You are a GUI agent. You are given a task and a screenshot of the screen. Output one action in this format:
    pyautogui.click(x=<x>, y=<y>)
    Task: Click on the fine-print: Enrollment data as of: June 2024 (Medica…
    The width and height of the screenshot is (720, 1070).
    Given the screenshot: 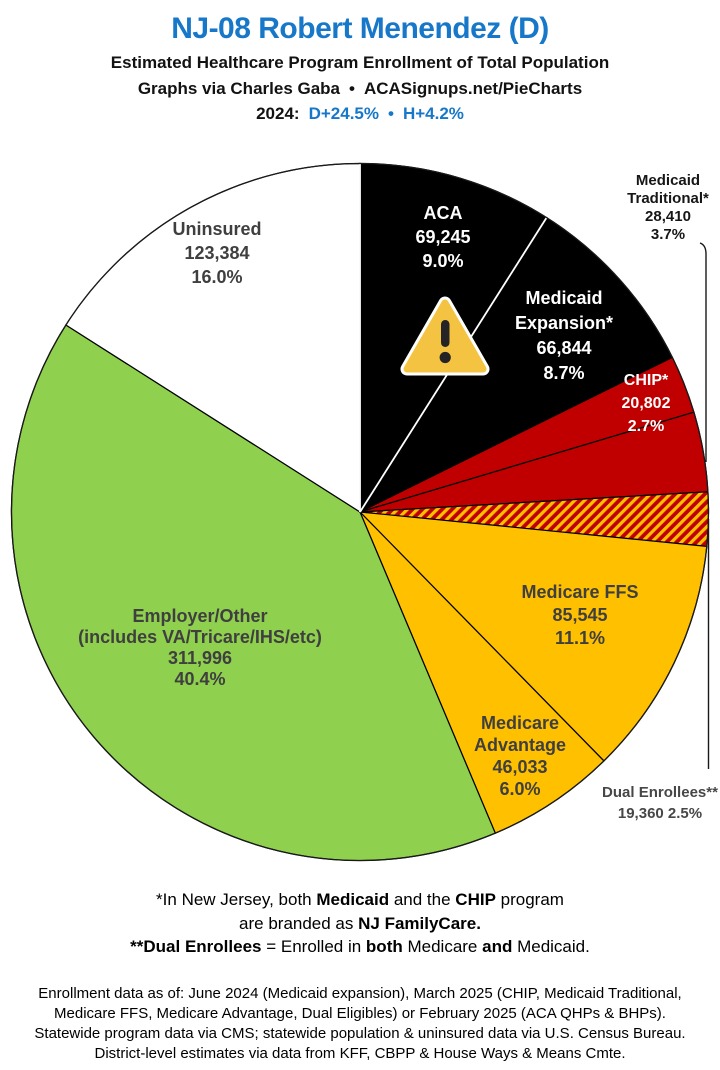 What is the action you would take?
    pyautogui.click(x=360, y=1024)
    